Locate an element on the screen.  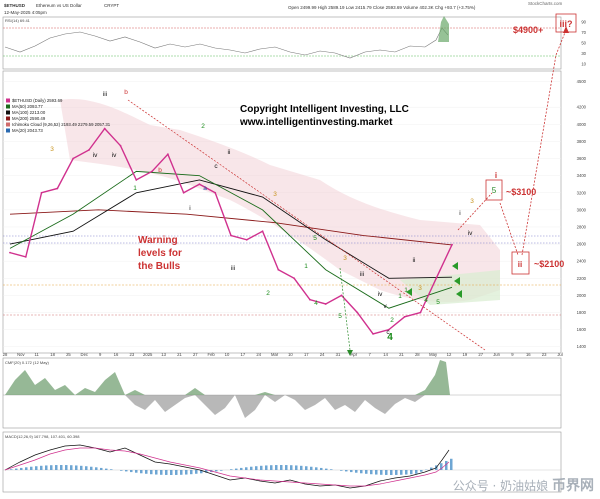
wave-label-14: 1 is located at coordinates (306, 266).